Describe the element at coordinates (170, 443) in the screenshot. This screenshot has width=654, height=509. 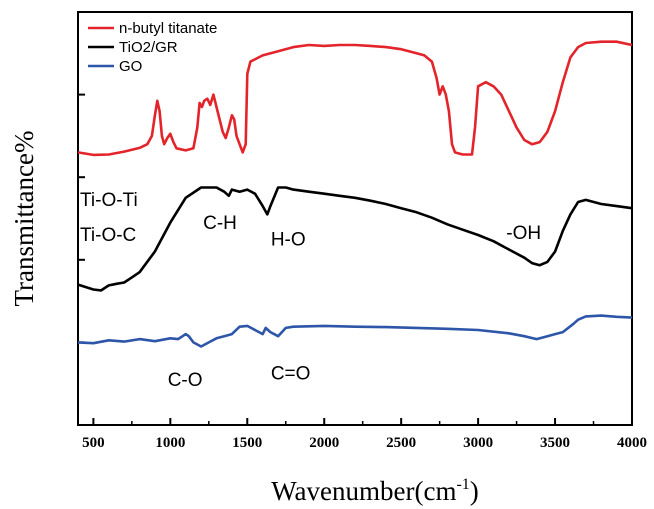
I see `x-tick-label-1000: 1000` at that location.